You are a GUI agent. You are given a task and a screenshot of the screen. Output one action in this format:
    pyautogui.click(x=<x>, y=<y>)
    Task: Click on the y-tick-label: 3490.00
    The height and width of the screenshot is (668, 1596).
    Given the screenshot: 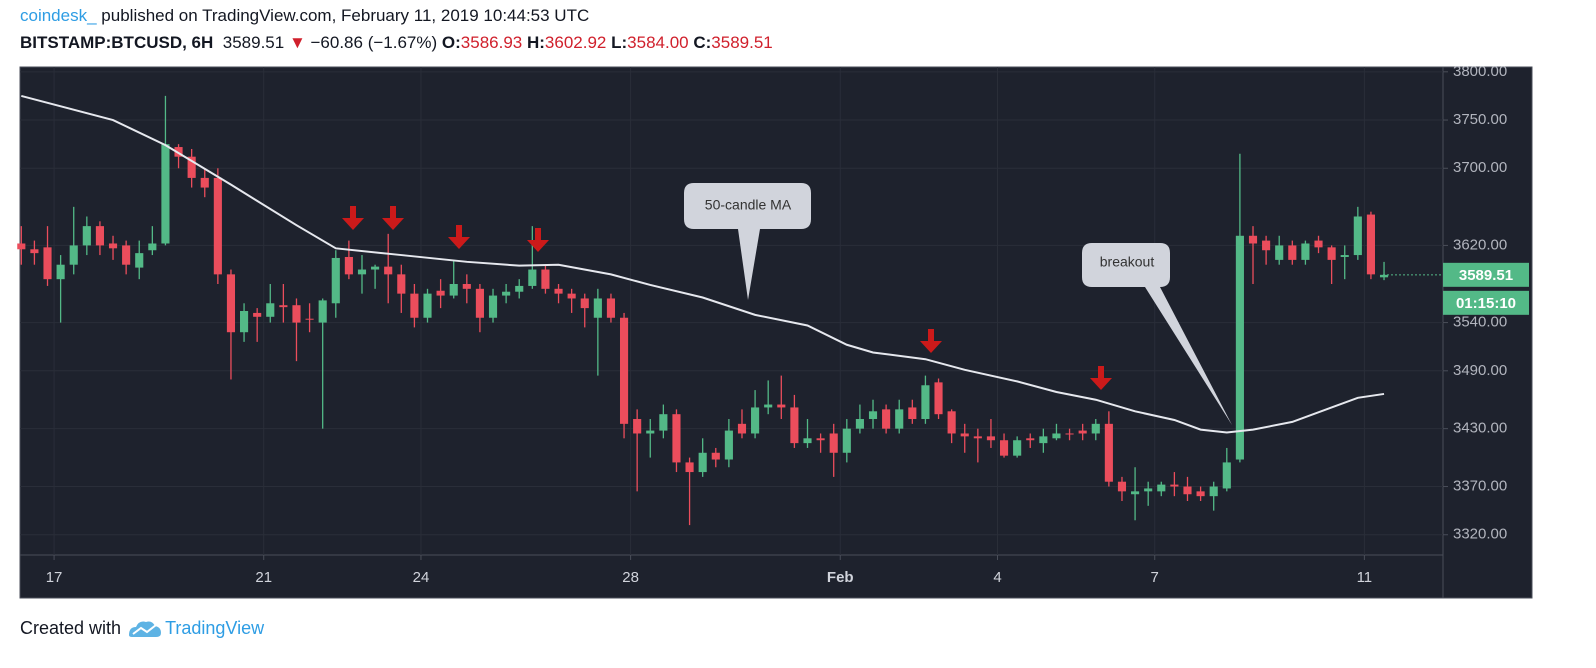 What is the action you would take?
    pyautogui.click(x=1480, y=370)
    